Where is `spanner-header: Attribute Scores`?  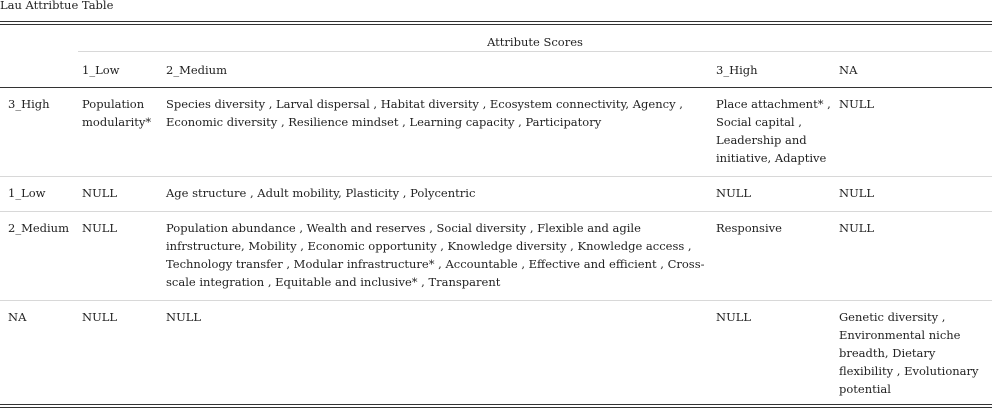 spanner-header: Attribute Scores is located at coordinates (535, 42).